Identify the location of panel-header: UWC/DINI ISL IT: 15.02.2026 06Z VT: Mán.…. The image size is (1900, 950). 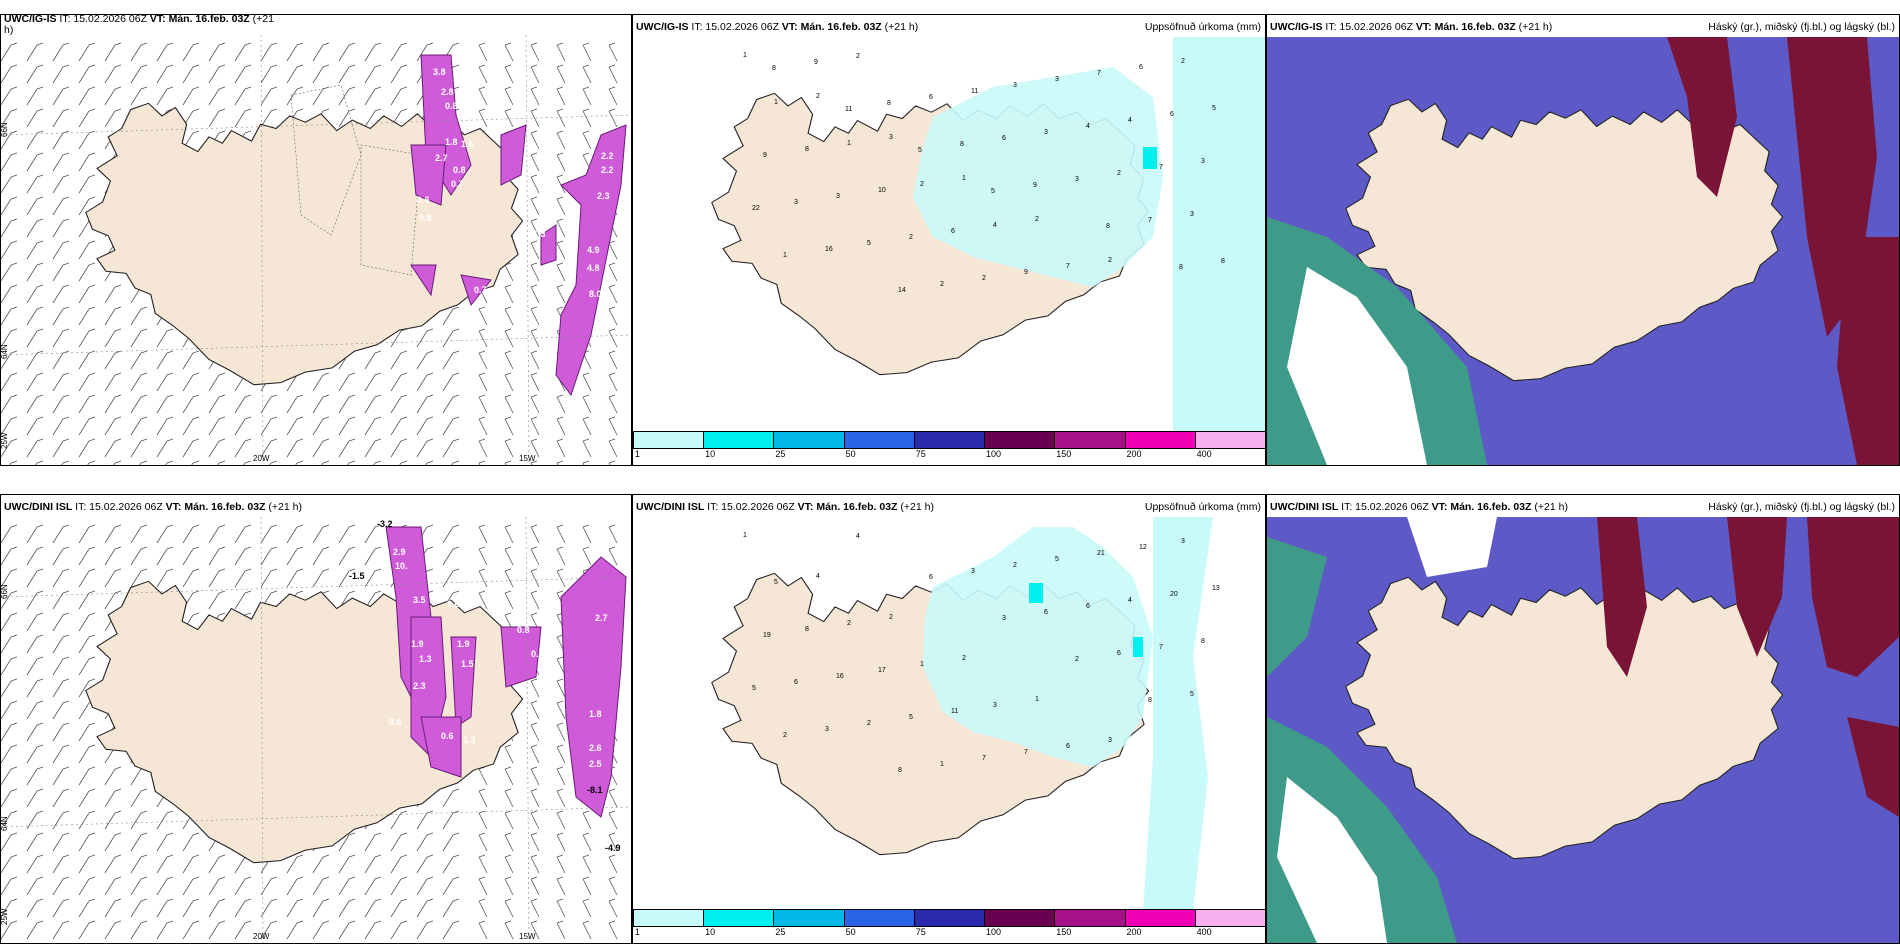
(1419, 507).